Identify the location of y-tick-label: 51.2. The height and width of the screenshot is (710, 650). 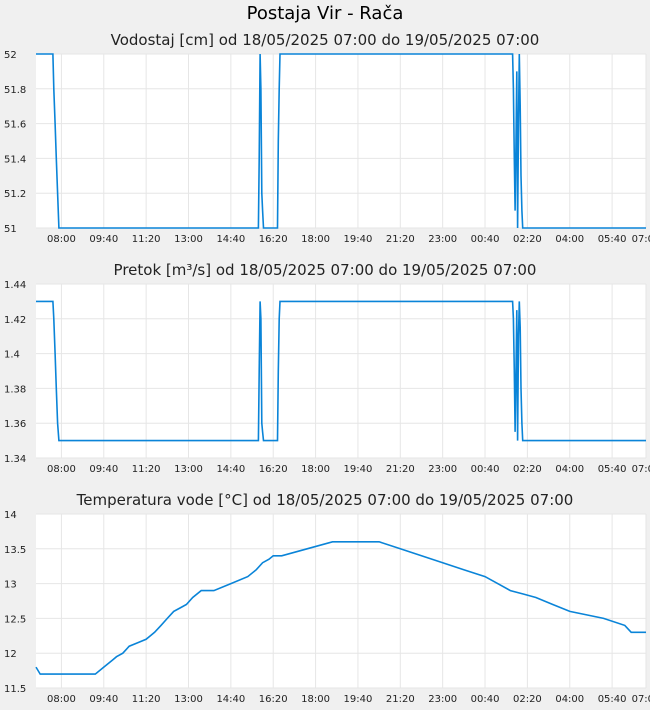
(15, 194).